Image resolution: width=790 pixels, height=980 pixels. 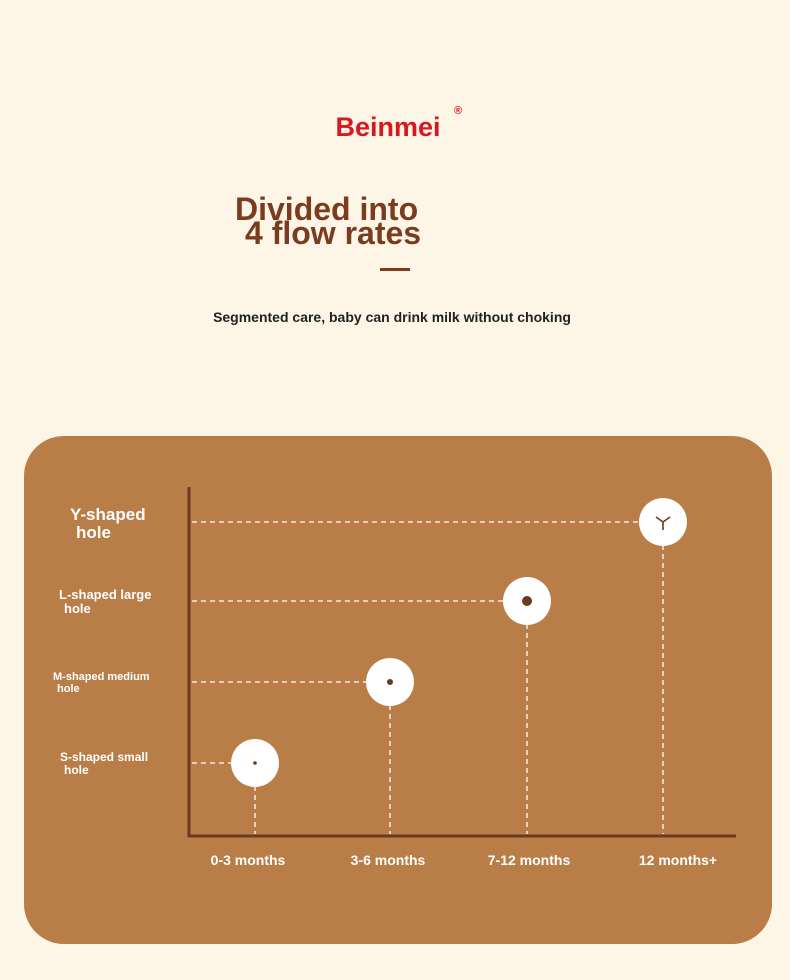 I want to click on column-label: 0-3 months, so click(x=248, y=860).